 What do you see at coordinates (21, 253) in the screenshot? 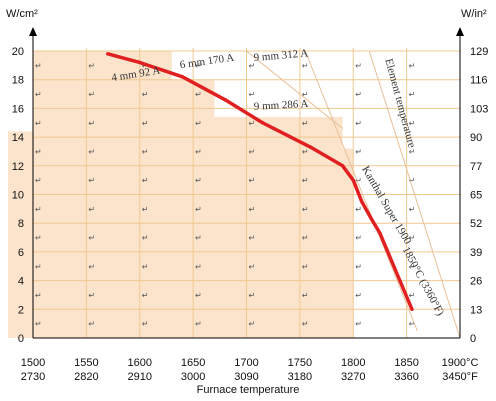
I see `y-left-tick-label: 6` at bounding box center [21, 253].